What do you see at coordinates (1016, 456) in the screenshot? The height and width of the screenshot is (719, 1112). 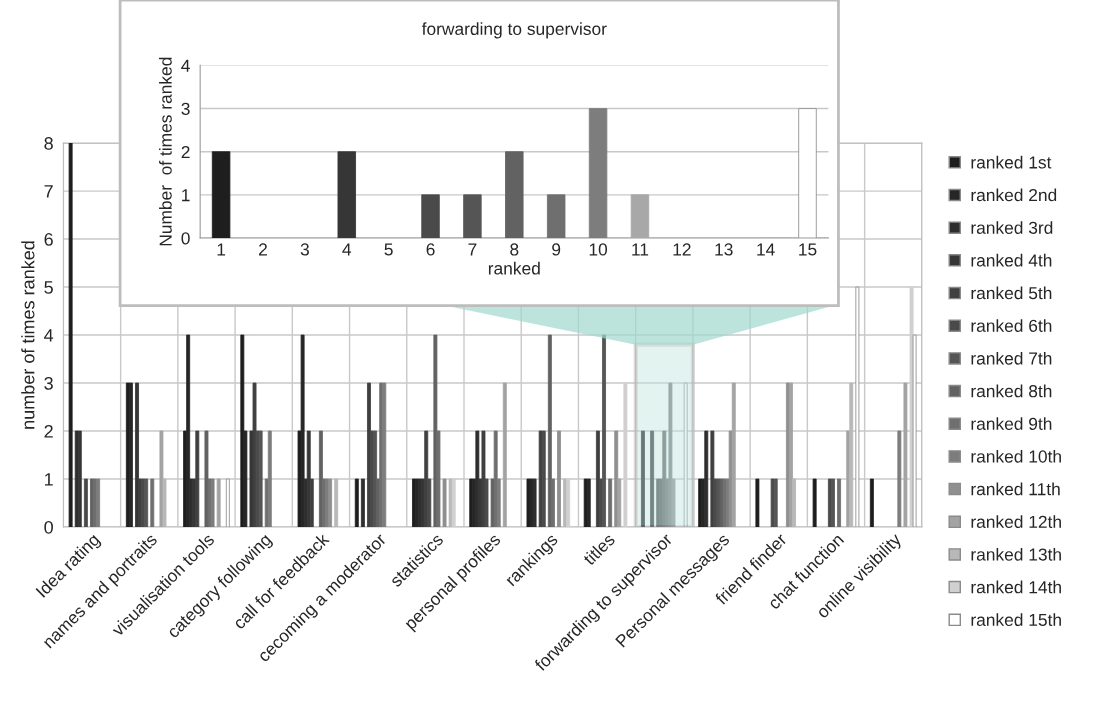 I see `legend-label: ranked 10th` at bounding box center [1016, 456].